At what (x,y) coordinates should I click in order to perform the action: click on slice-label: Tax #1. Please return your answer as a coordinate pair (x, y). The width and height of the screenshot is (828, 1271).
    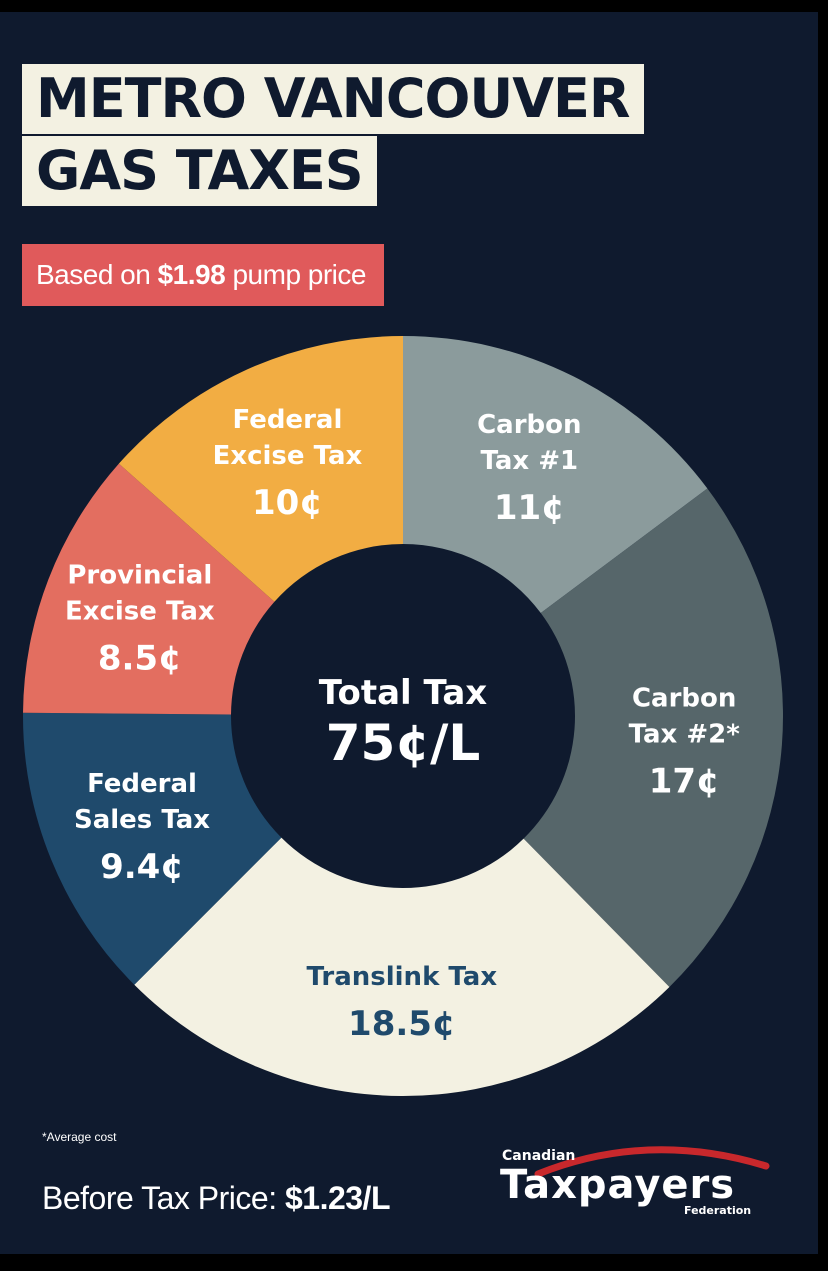
    Looking at the image, I should click on (530, 461).